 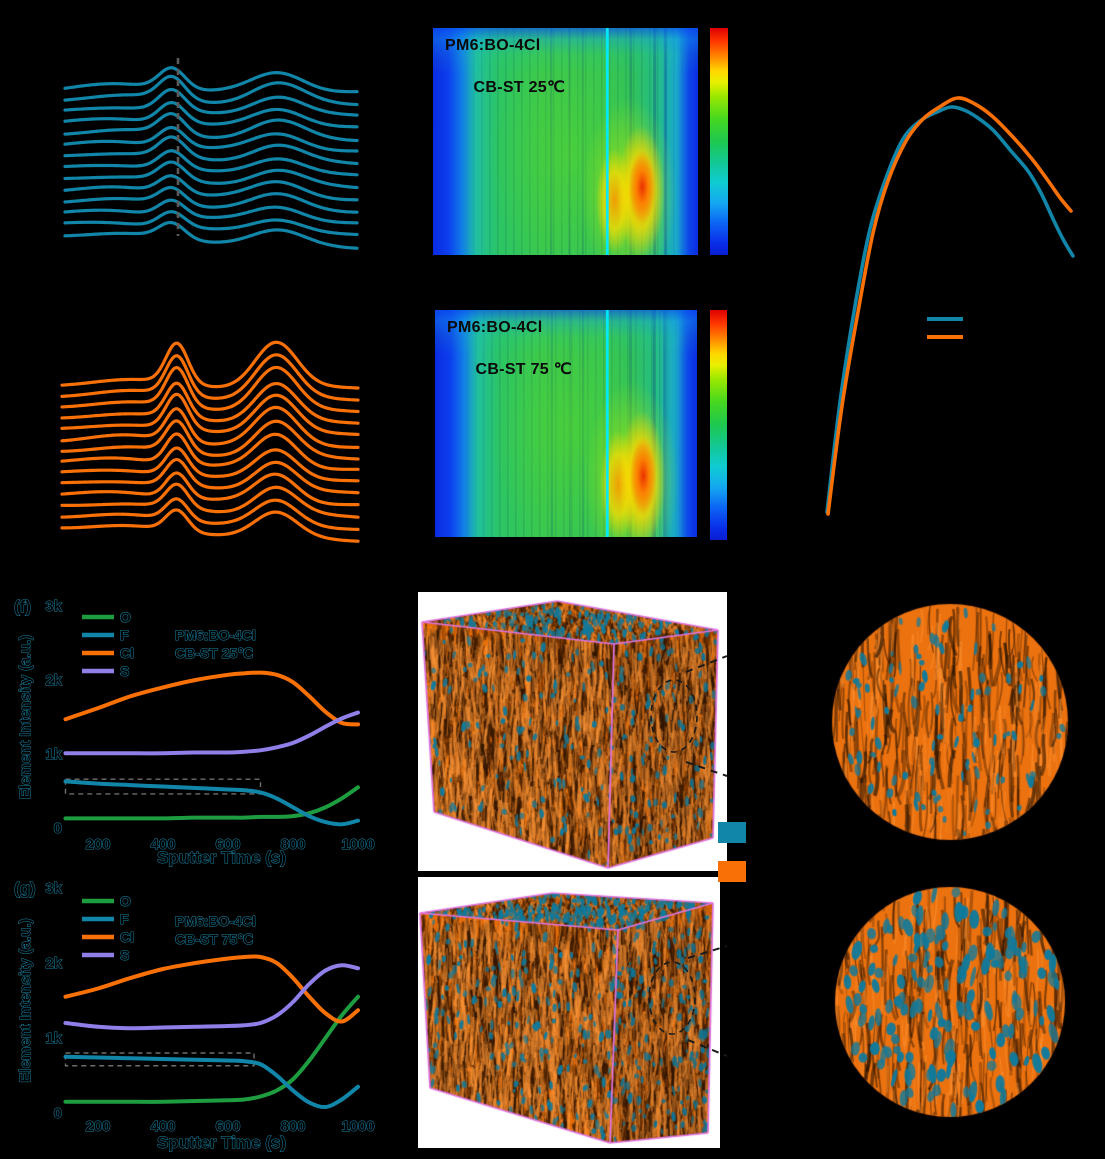 What do you see at coordinates (950, 1002) in the screenshot?
I see `circle-inset-b` at bounding box center [950, 1002].